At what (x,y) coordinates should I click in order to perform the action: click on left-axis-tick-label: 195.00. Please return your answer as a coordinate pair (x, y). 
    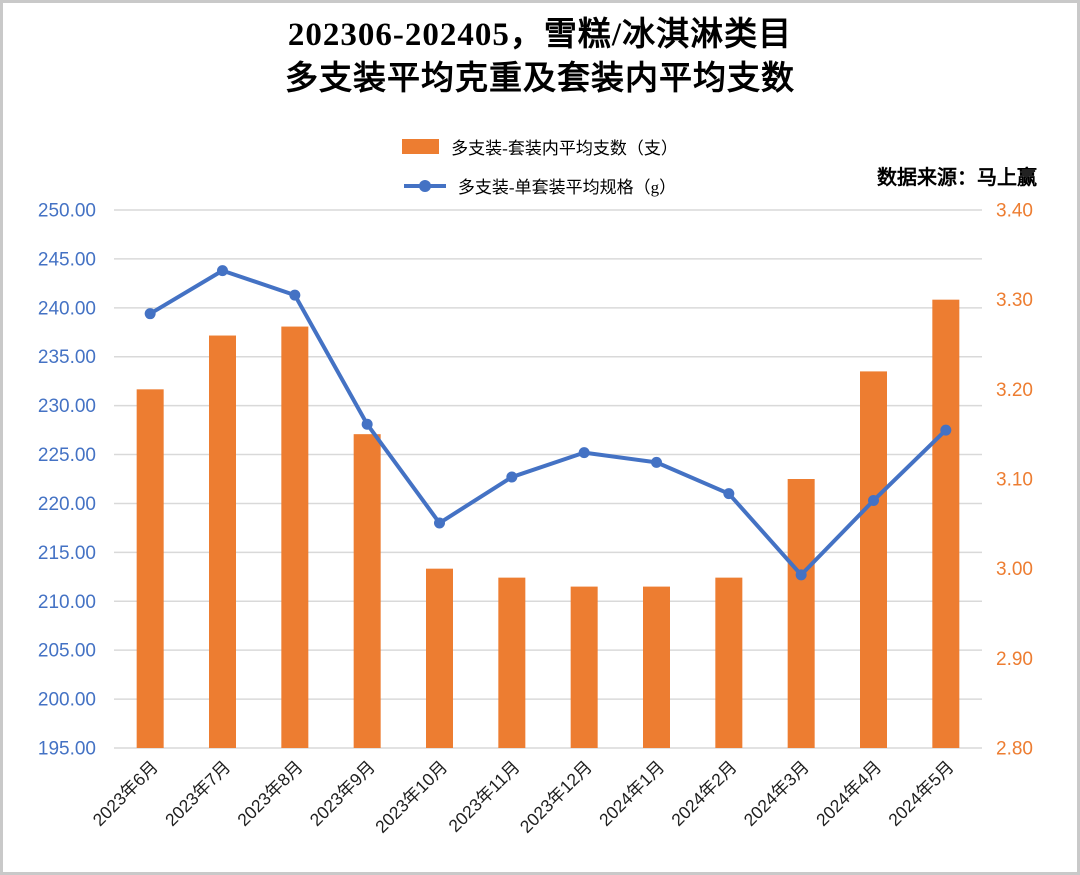
    Looking at the image, I should click on (67, 749).